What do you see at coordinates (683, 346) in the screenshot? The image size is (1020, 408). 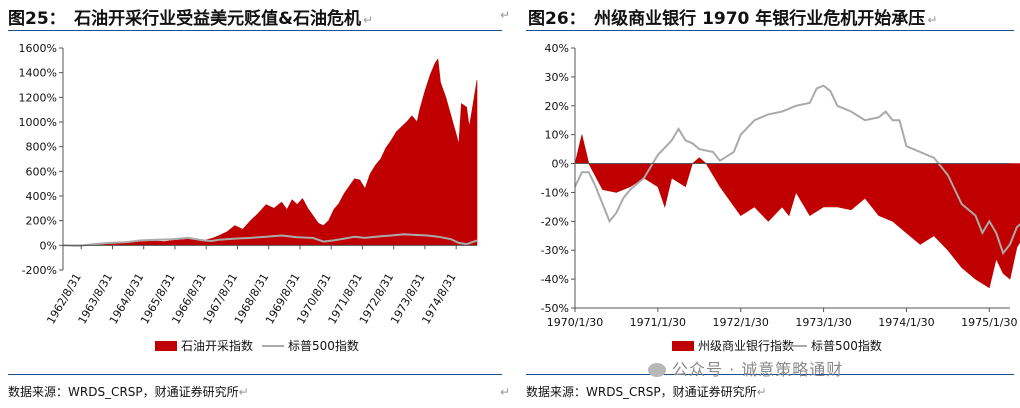 I see `right-legend-swatch` at bounding box center [683, 346].